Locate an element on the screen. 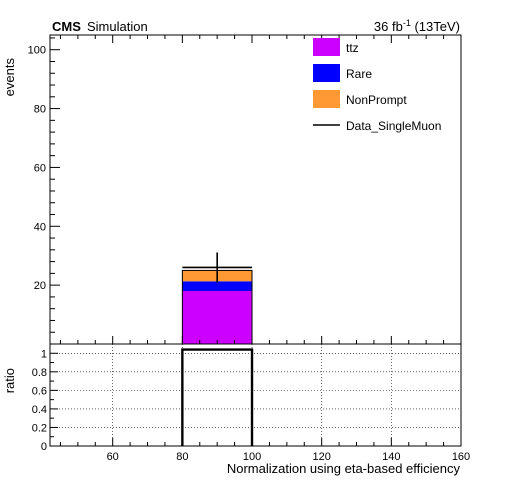 The image size is (512, 491). ratio-xtick-label: 140 is located at coordinates (391, 457).